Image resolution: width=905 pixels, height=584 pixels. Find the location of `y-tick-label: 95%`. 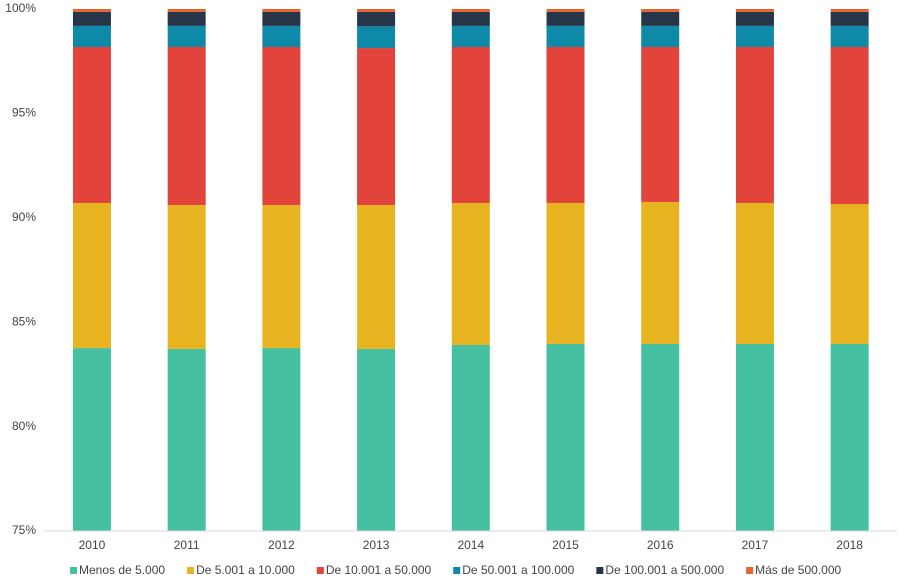

y-tick-label: 95% is located at coordinates (24, 113).